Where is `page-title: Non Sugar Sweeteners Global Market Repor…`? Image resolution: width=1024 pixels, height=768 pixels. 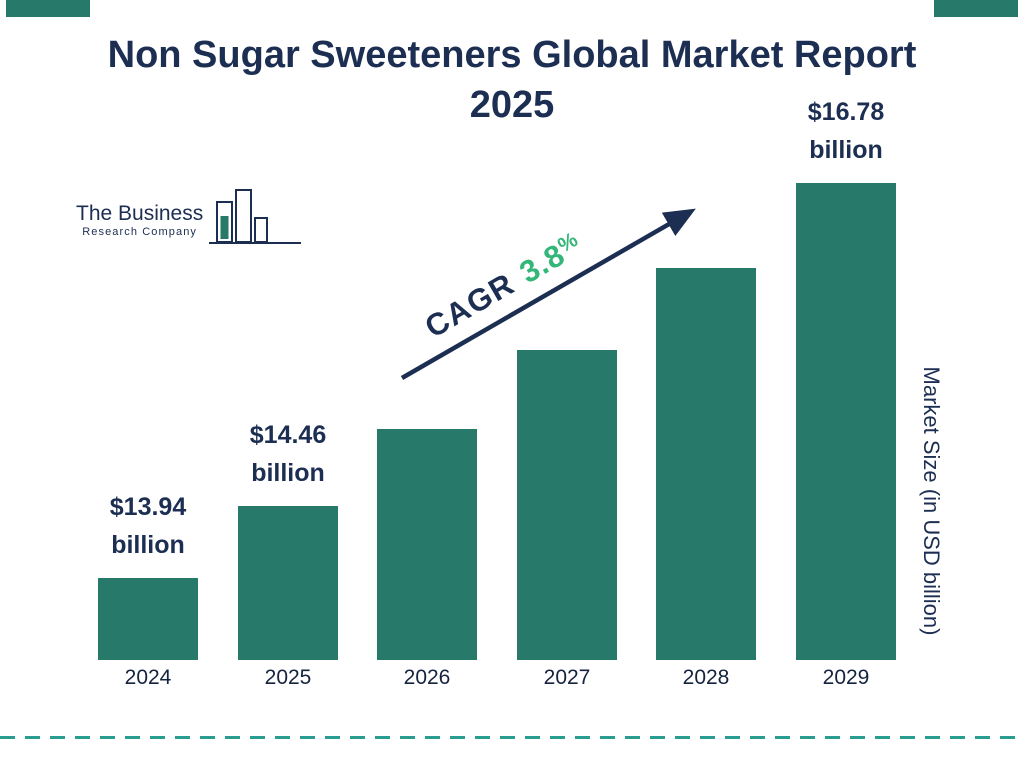 page-title: Non Sugar Sweeteners Global Market Repor… is located at coordinates (512, 80).